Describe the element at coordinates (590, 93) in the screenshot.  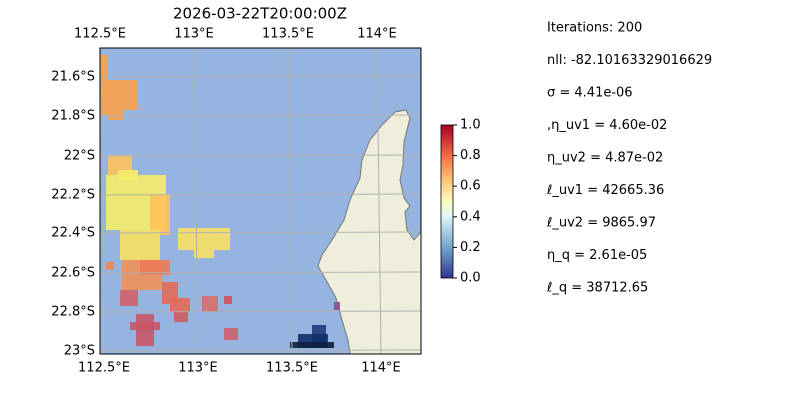
I see `info-line: σ = 4.41e-06` at that location.